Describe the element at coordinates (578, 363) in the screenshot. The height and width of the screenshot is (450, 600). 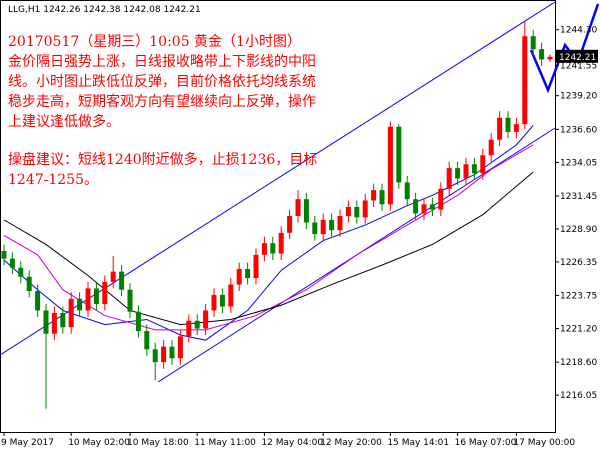
I see `y-tick-label: 1218.60` at that location.